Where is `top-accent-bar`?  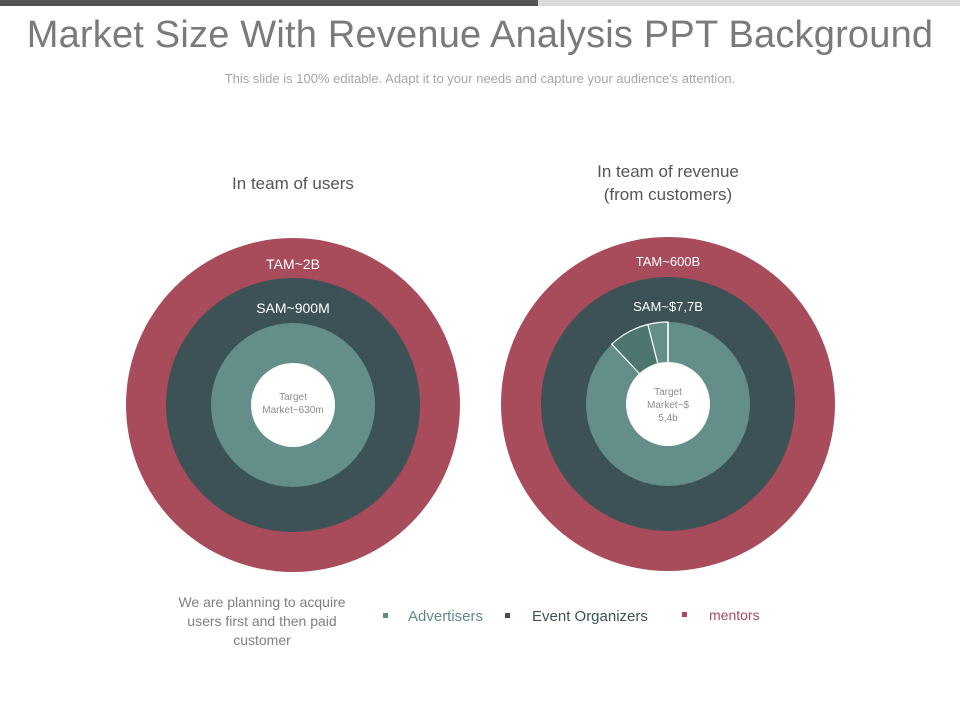
top-accent-bar is located at coordinates (480, 3).